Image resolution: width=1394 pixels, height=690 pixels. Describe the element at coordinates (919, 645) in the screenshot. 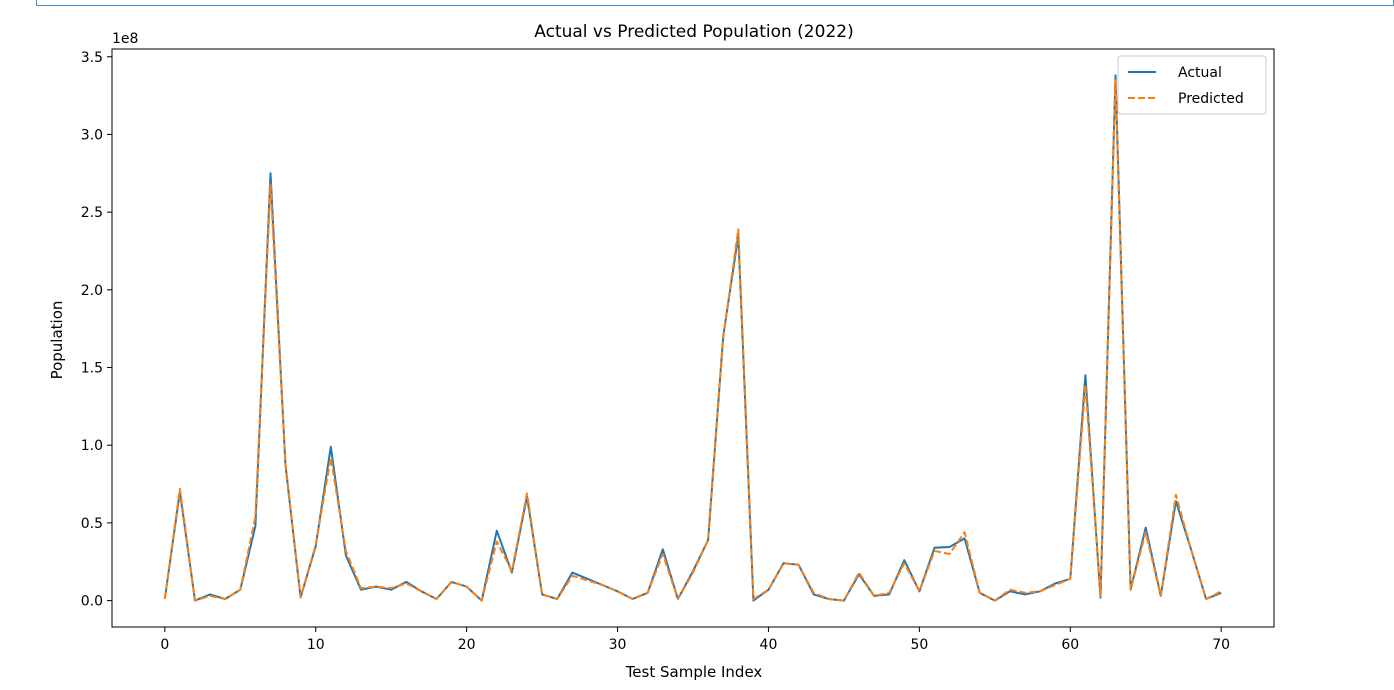

I see `x-tick-label: 50` at that location.